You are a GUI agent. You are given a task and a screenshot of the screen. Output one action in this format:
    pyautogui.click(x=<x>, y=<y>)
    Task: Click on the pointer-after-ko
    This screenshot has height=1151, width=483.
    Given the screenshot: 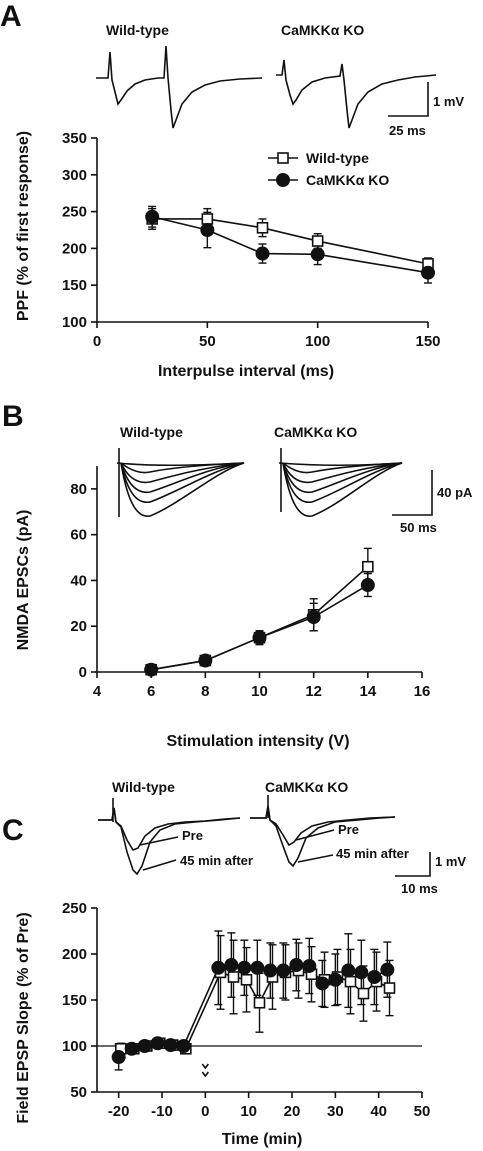 What is the action you would take?
    pyautogui.click(x=315, y=858)
    